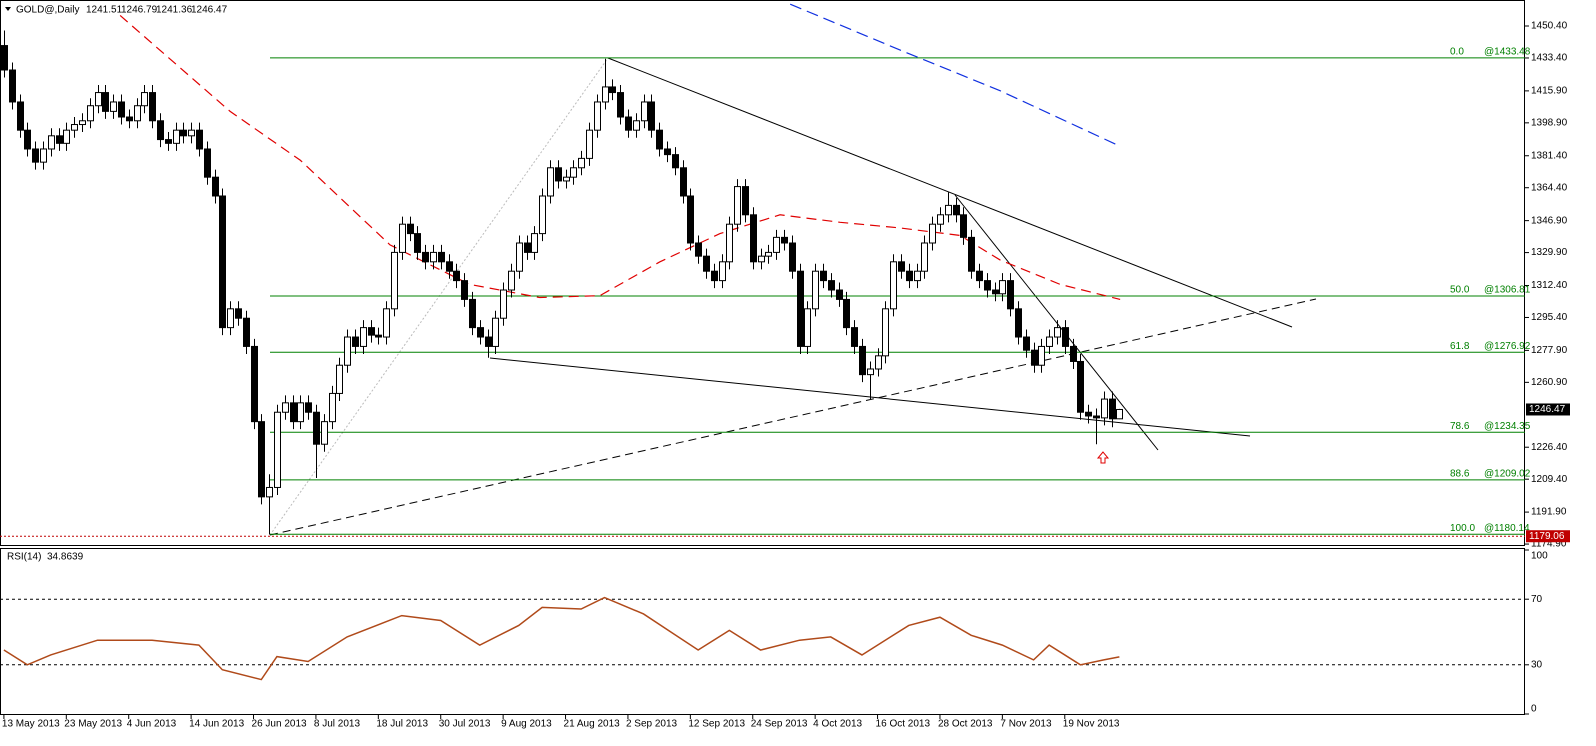 Image resolution: width=1596 pixels, height=746 pixels. Describe the element at coordinates (1549, 382) in the screenshot. I see `y-tick-label: 1260.90` at that location.